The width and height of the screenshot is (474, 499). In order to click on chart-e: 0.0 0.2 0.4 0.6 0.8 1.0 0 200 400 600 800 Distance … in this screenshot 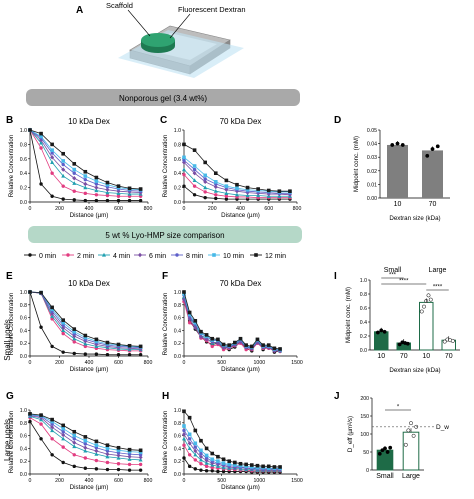, I will do `click(80, 326)`.